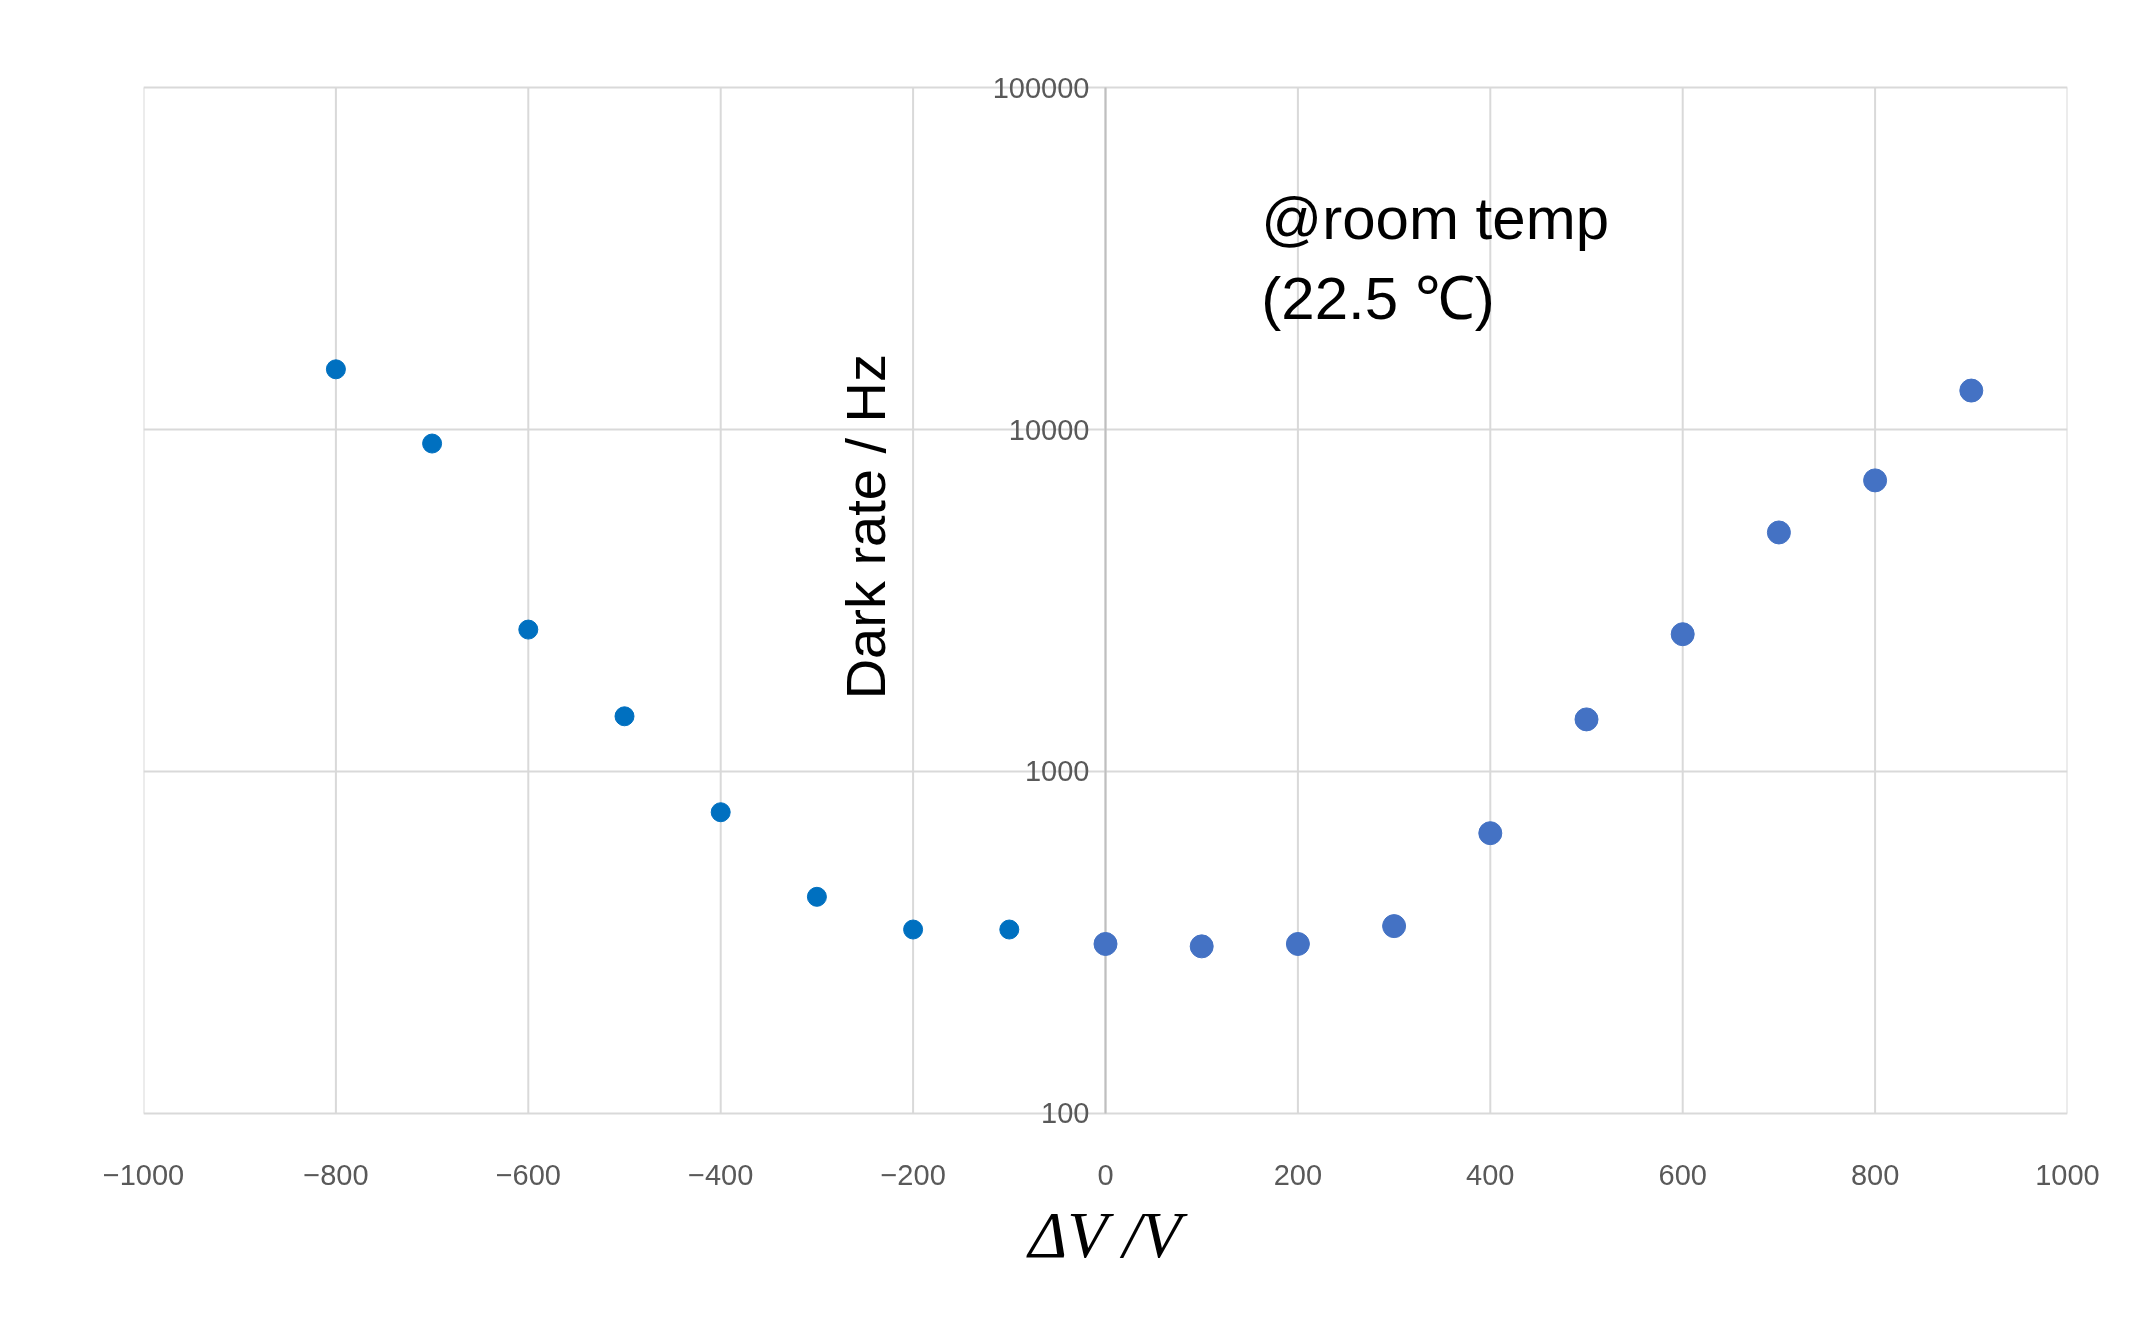 This screenshot has height=1331, width=2138. Describe the element at coordinates (865, 526) in the screenshot. I see `y-axis-title: Dark rate / Hz` at that location.